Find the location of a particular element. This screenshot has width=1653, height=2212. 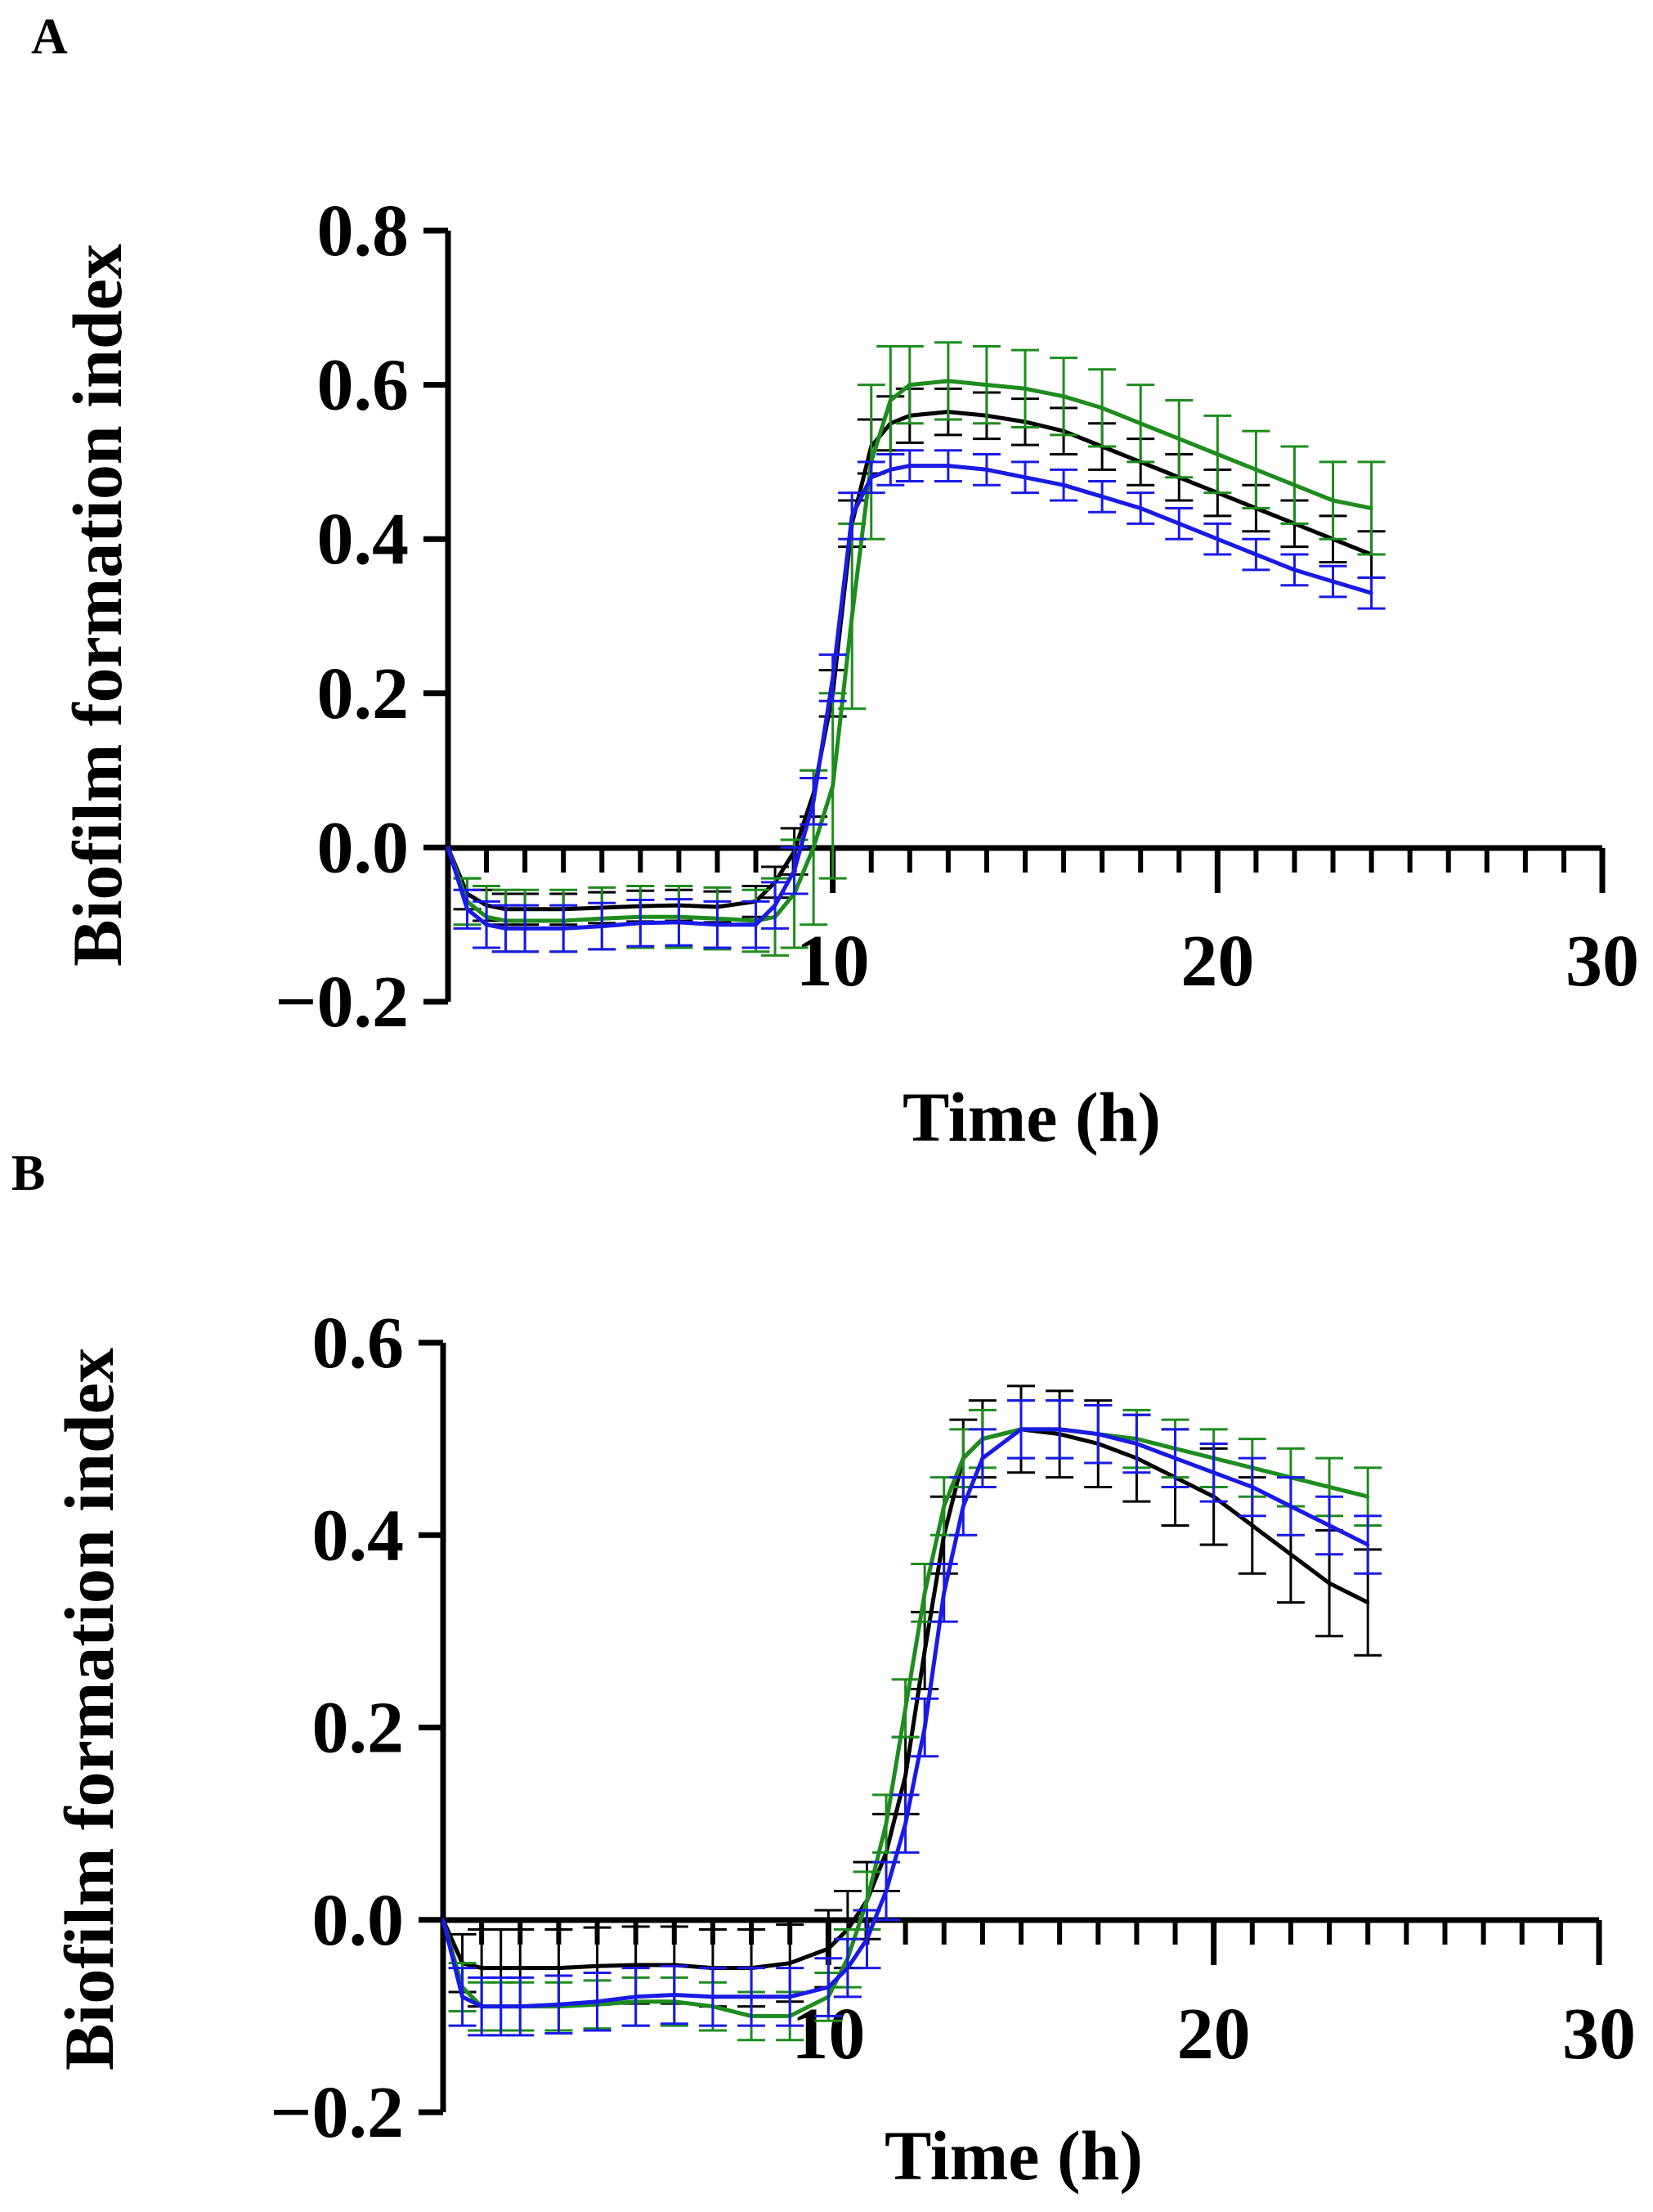

panel-label: B is located at coordinates (28, 1173).